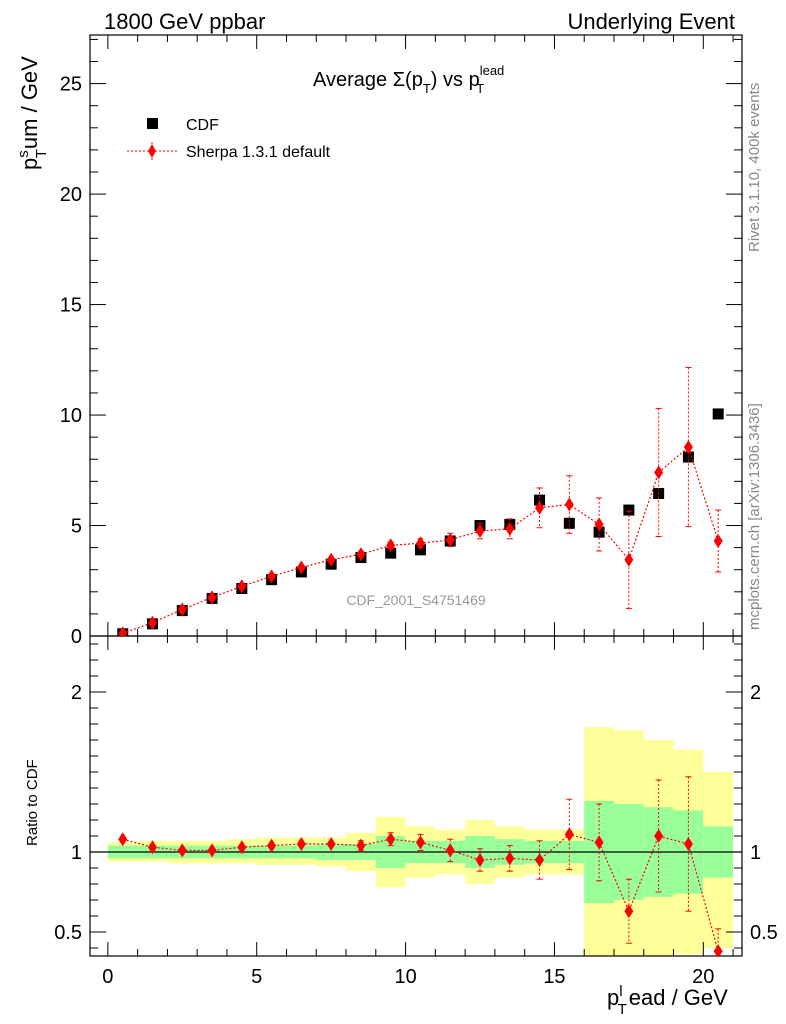 Image resolution: width=786 pixels, height=1024 pixels. What do you see at coordinates (152, 123) in the screenshot?
I see `legend-cdf-marker` at bounding box center [152, 123].